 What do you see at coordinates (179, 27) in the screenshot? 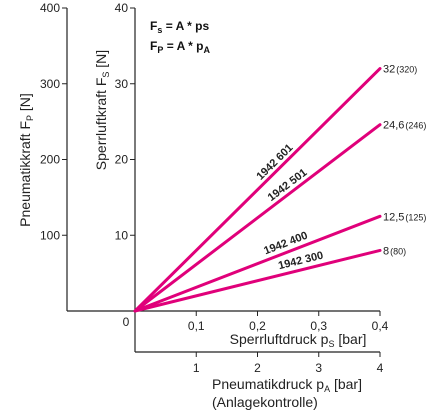
I see `formula-line: Fs = A * ps` at bounding box center [179, 27].